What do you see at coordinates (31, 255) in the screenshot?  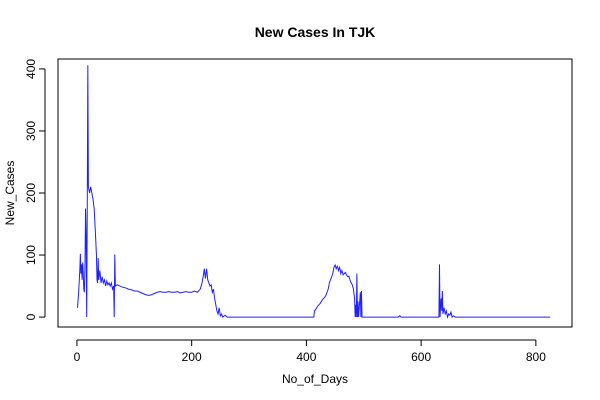 I see `y-tick-label: 100` at bounding box center [31, 255].